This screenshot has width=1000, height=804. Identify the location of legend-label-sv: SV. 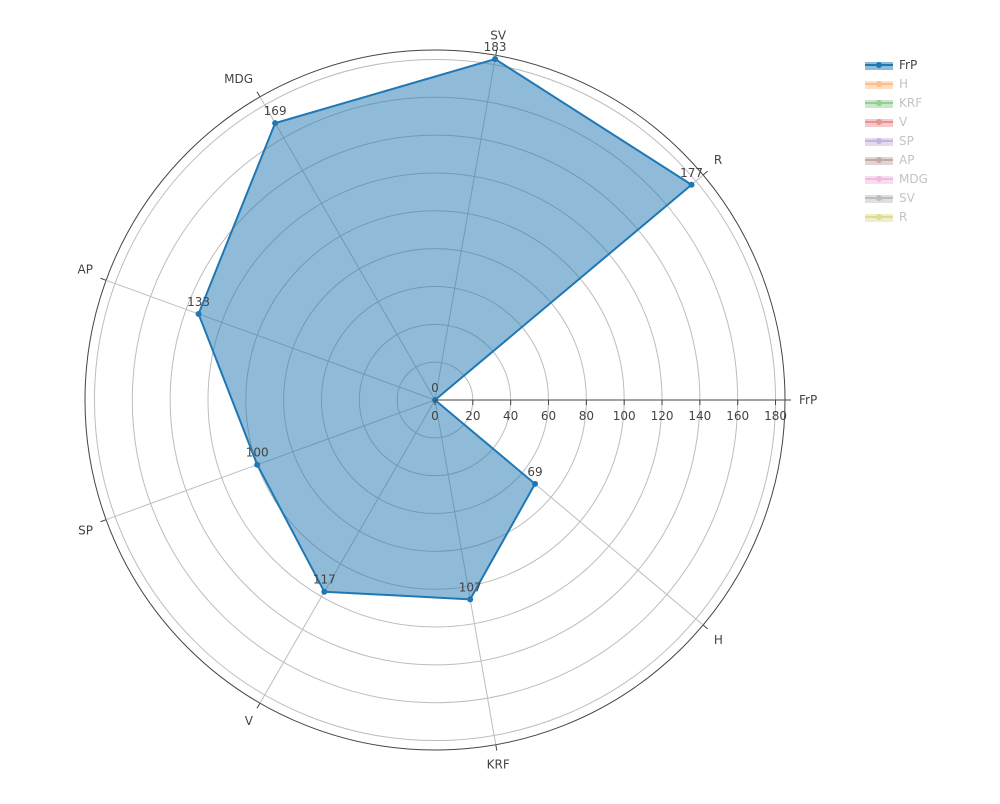
(907, 198).